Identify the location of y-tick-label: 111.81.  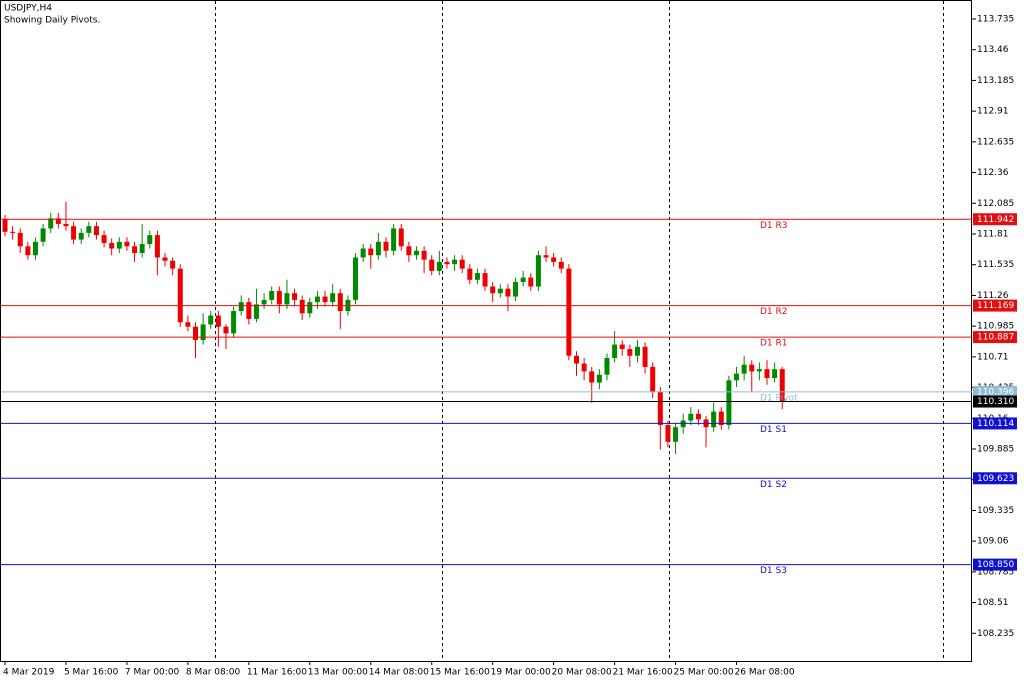
(993, 234).